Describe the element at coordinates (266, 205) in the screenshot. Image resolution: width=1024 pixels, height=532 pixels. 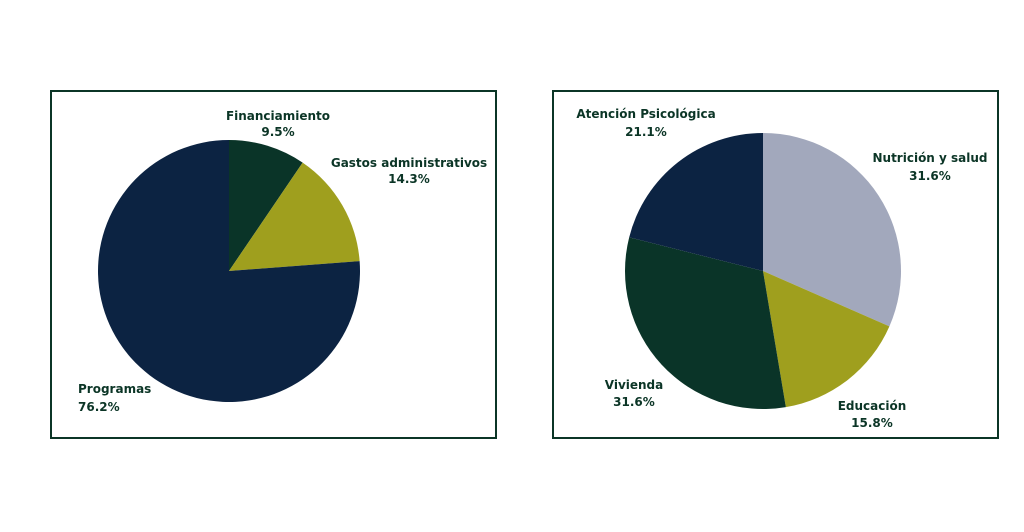
I see `pie-slice-financiamiento` at that location.